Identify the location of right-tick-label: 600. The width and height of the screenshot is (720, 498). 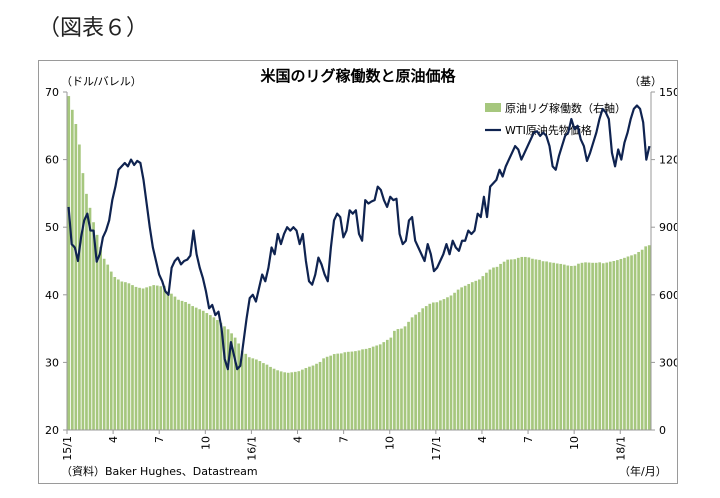
(668, 295).